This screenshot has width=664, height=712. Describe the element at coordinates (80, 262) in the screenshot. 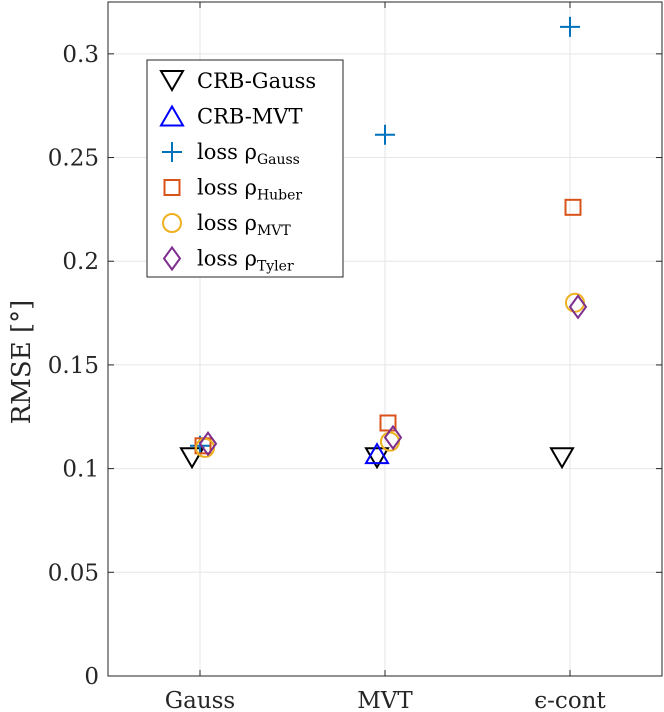

I see `y-tick-label: 0.2` at that location.